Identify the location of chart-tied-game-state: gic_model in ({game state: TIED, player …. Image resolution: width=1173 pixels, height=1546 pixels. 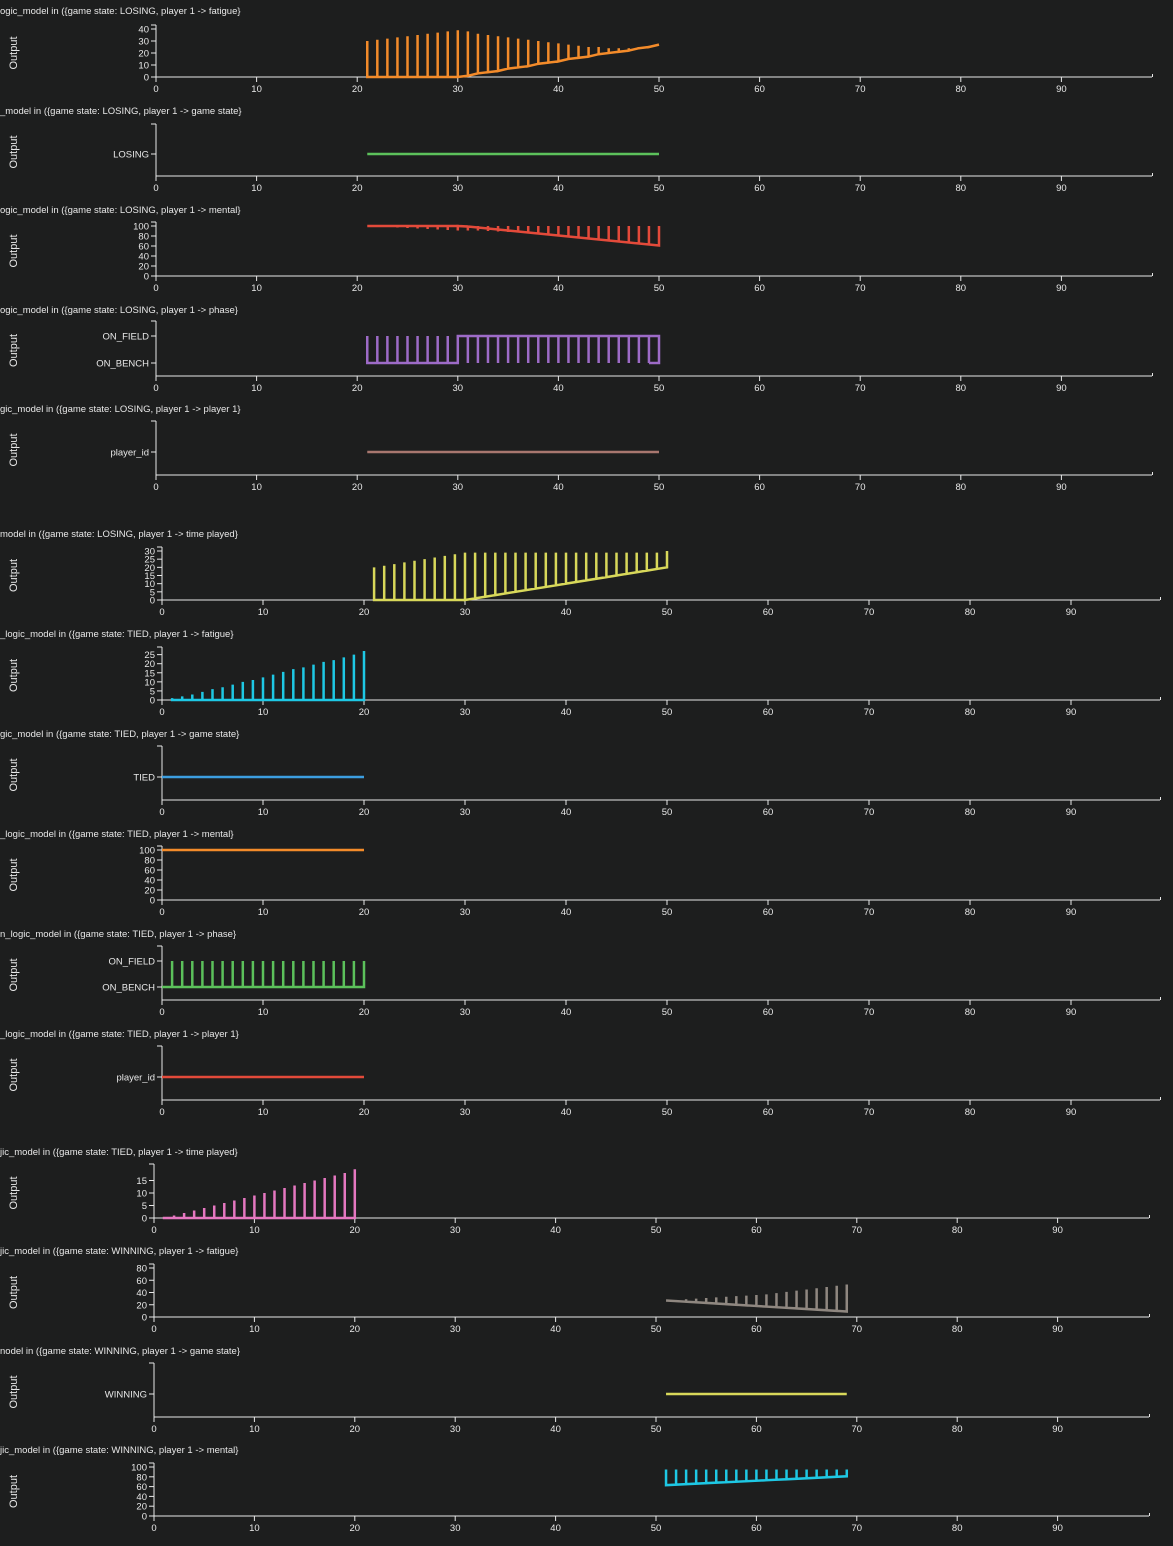
(580, 773).